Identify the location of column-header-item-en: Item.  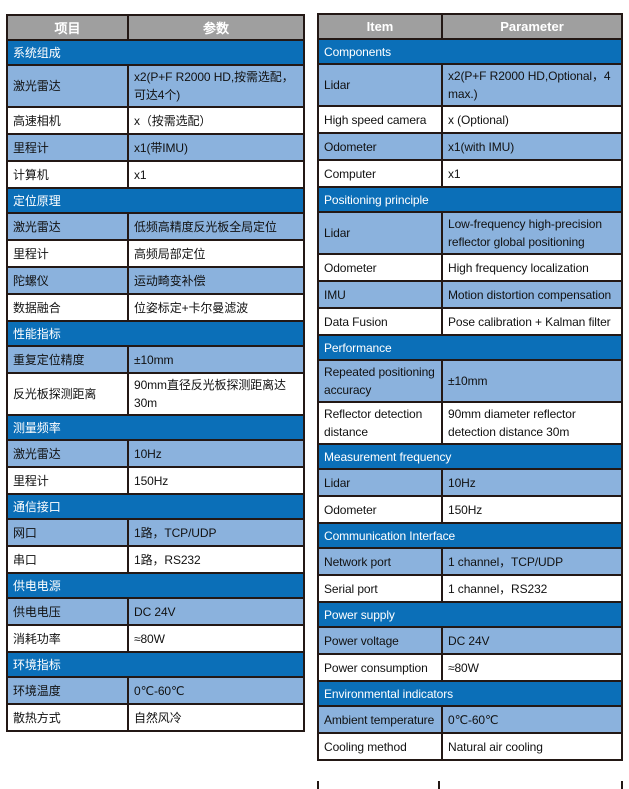
(380, 26).